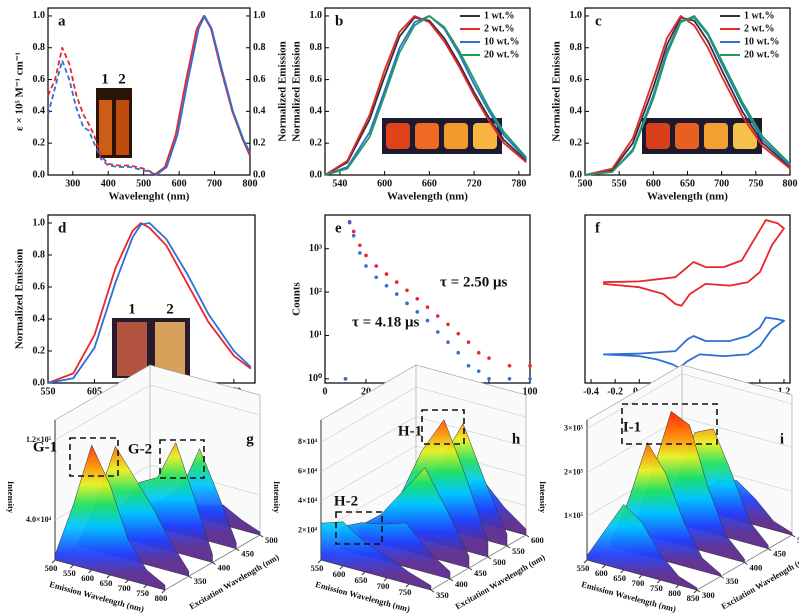 This screenshot has width=799, height=616. I want to click on z-axis-label: Intensity, so click(277, 497).